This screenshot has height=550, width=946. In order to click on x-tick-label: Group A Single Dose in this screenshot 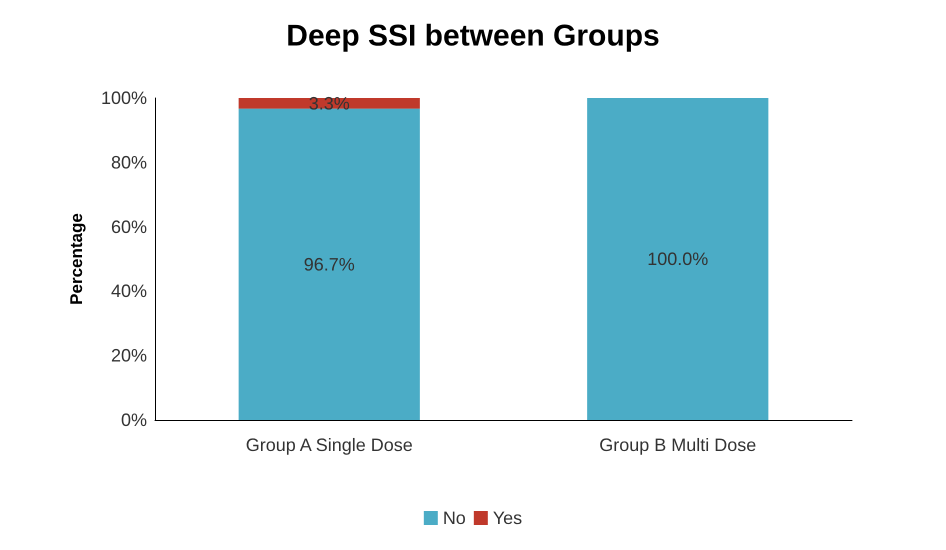, I will do `click(329, 445)`.